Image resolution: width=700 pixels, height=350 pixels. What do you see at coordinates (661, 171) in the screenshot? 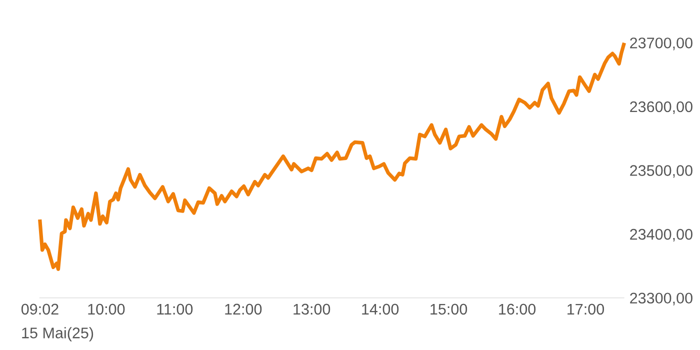
I see `y-tick-label: 23500,00` at bounding box center [661, 171].